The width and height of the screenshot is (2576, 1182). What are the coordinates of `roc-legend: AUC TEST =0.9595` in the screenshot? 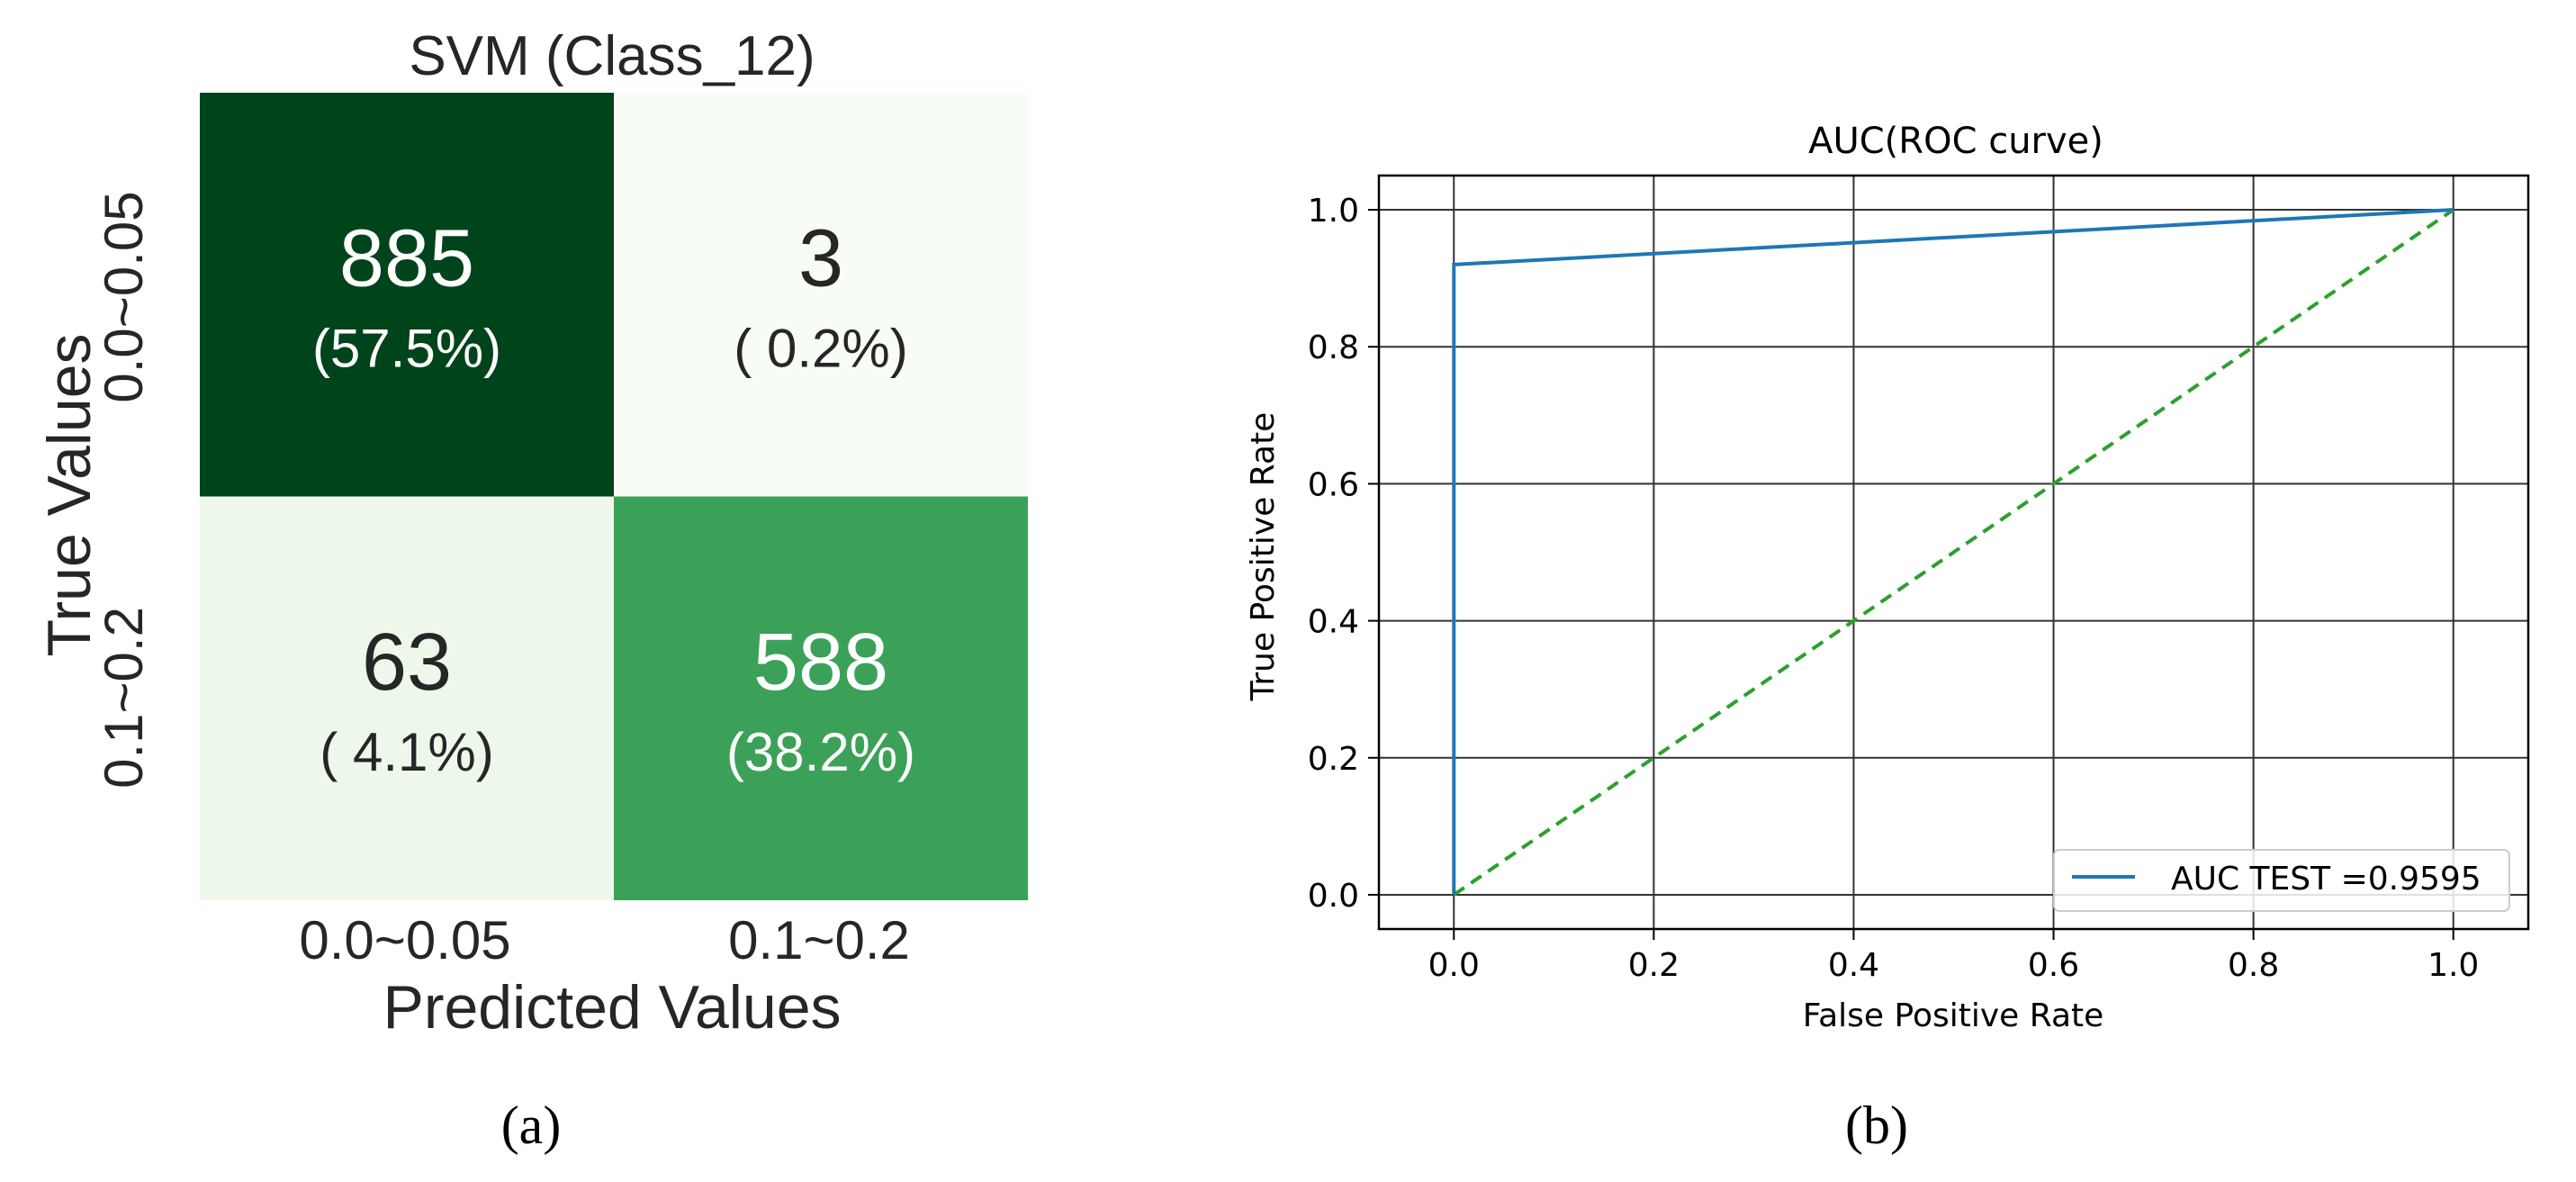 It's located at (2281, 880).